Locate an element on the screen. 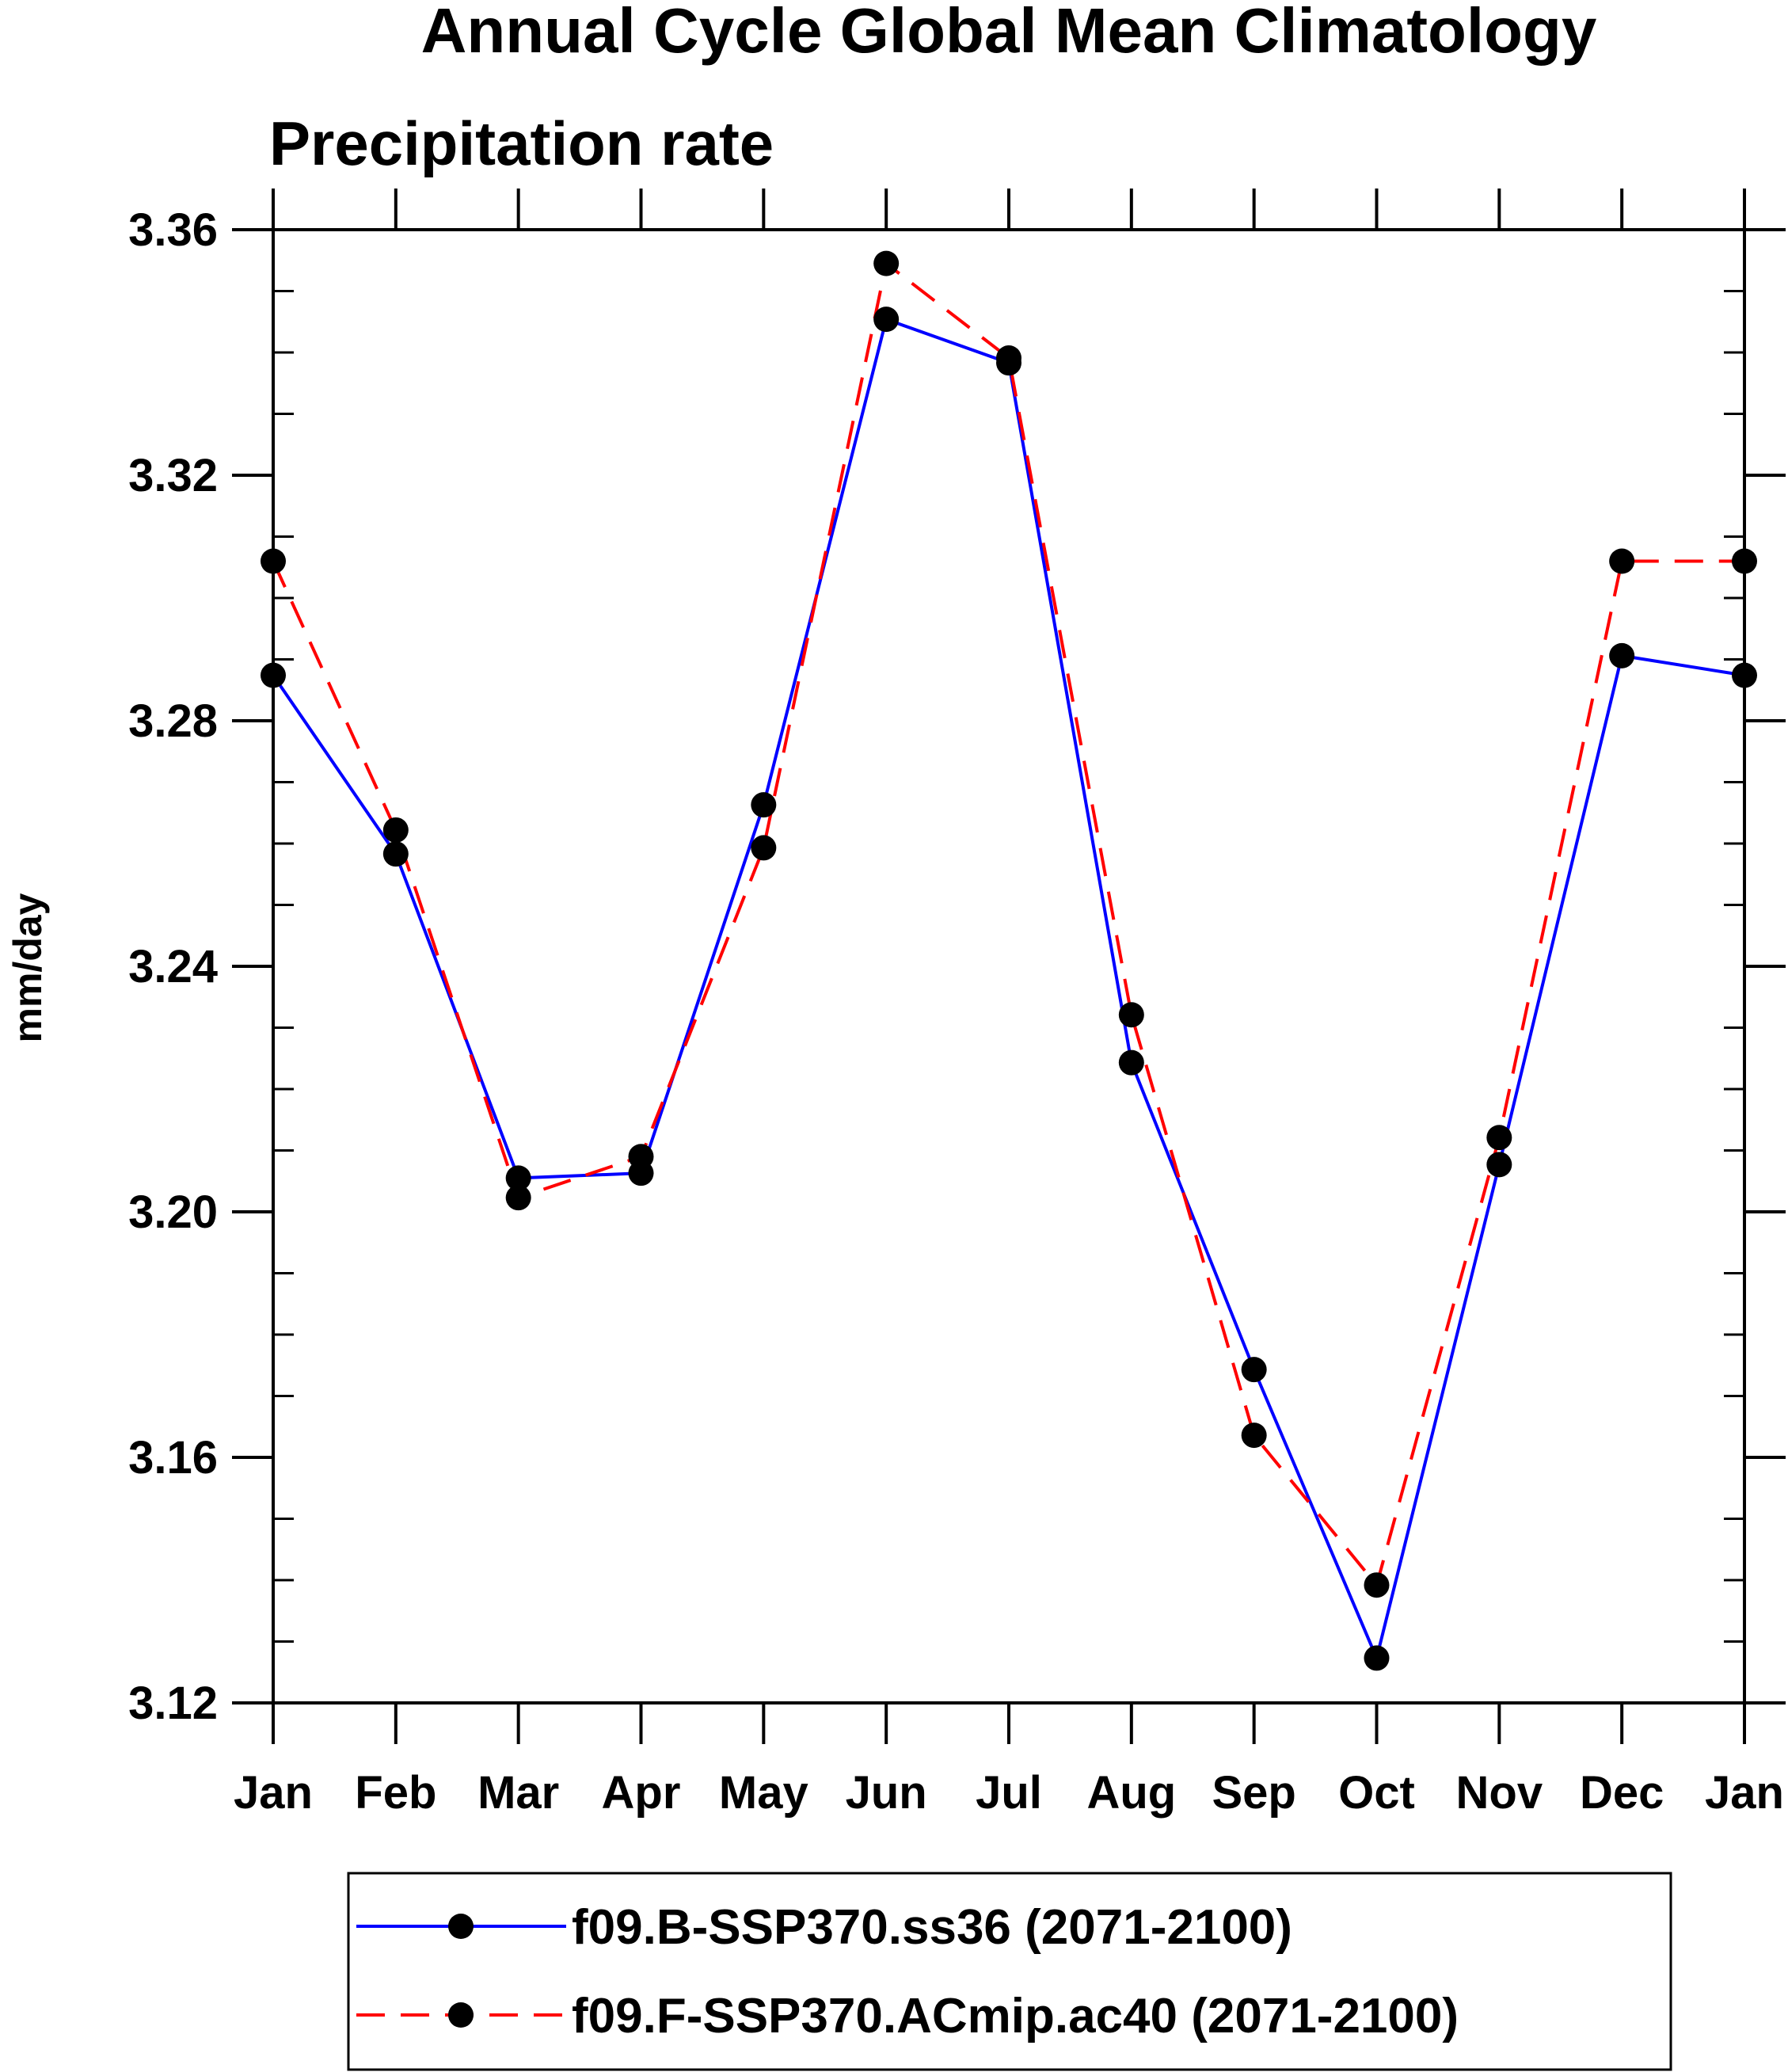  legend-box is located at coordinates (1009, 1971).